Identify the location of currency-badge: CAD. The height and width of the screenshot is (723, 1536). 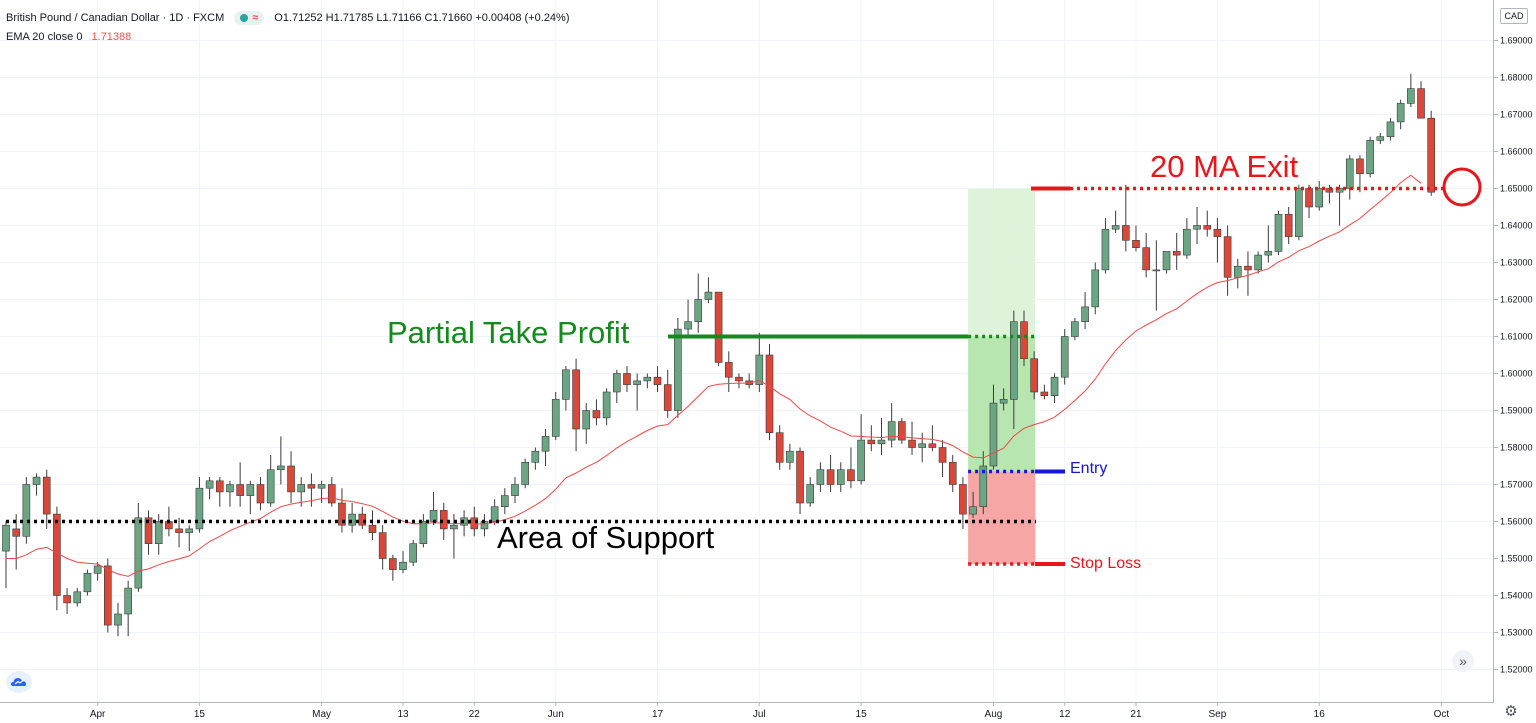
(1514, 16).